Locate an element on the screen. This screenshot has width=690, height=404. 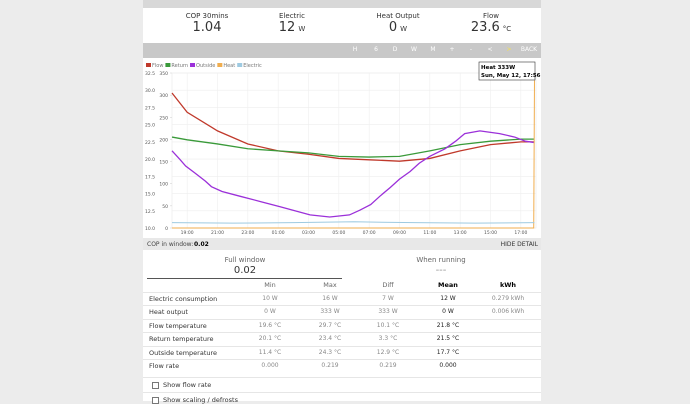
x-tick-label: 13:00 is located at coordinates (460, 233).